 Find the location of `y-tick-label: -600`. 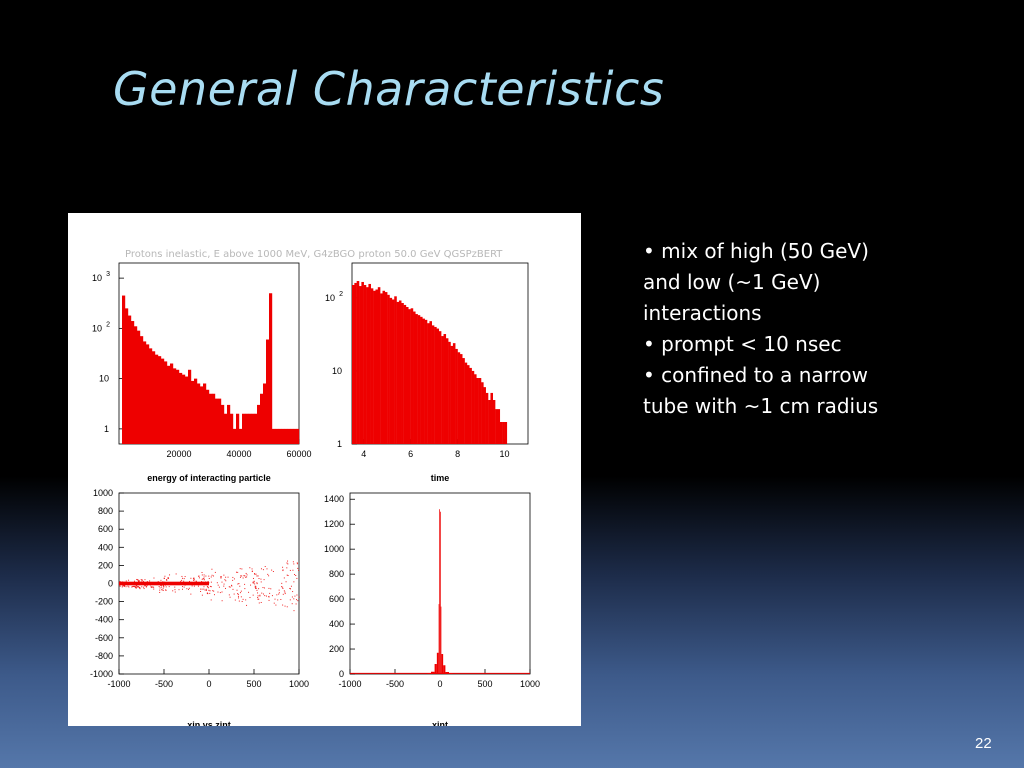

y-tick-label: -600 is located at coordinates (104, 638).